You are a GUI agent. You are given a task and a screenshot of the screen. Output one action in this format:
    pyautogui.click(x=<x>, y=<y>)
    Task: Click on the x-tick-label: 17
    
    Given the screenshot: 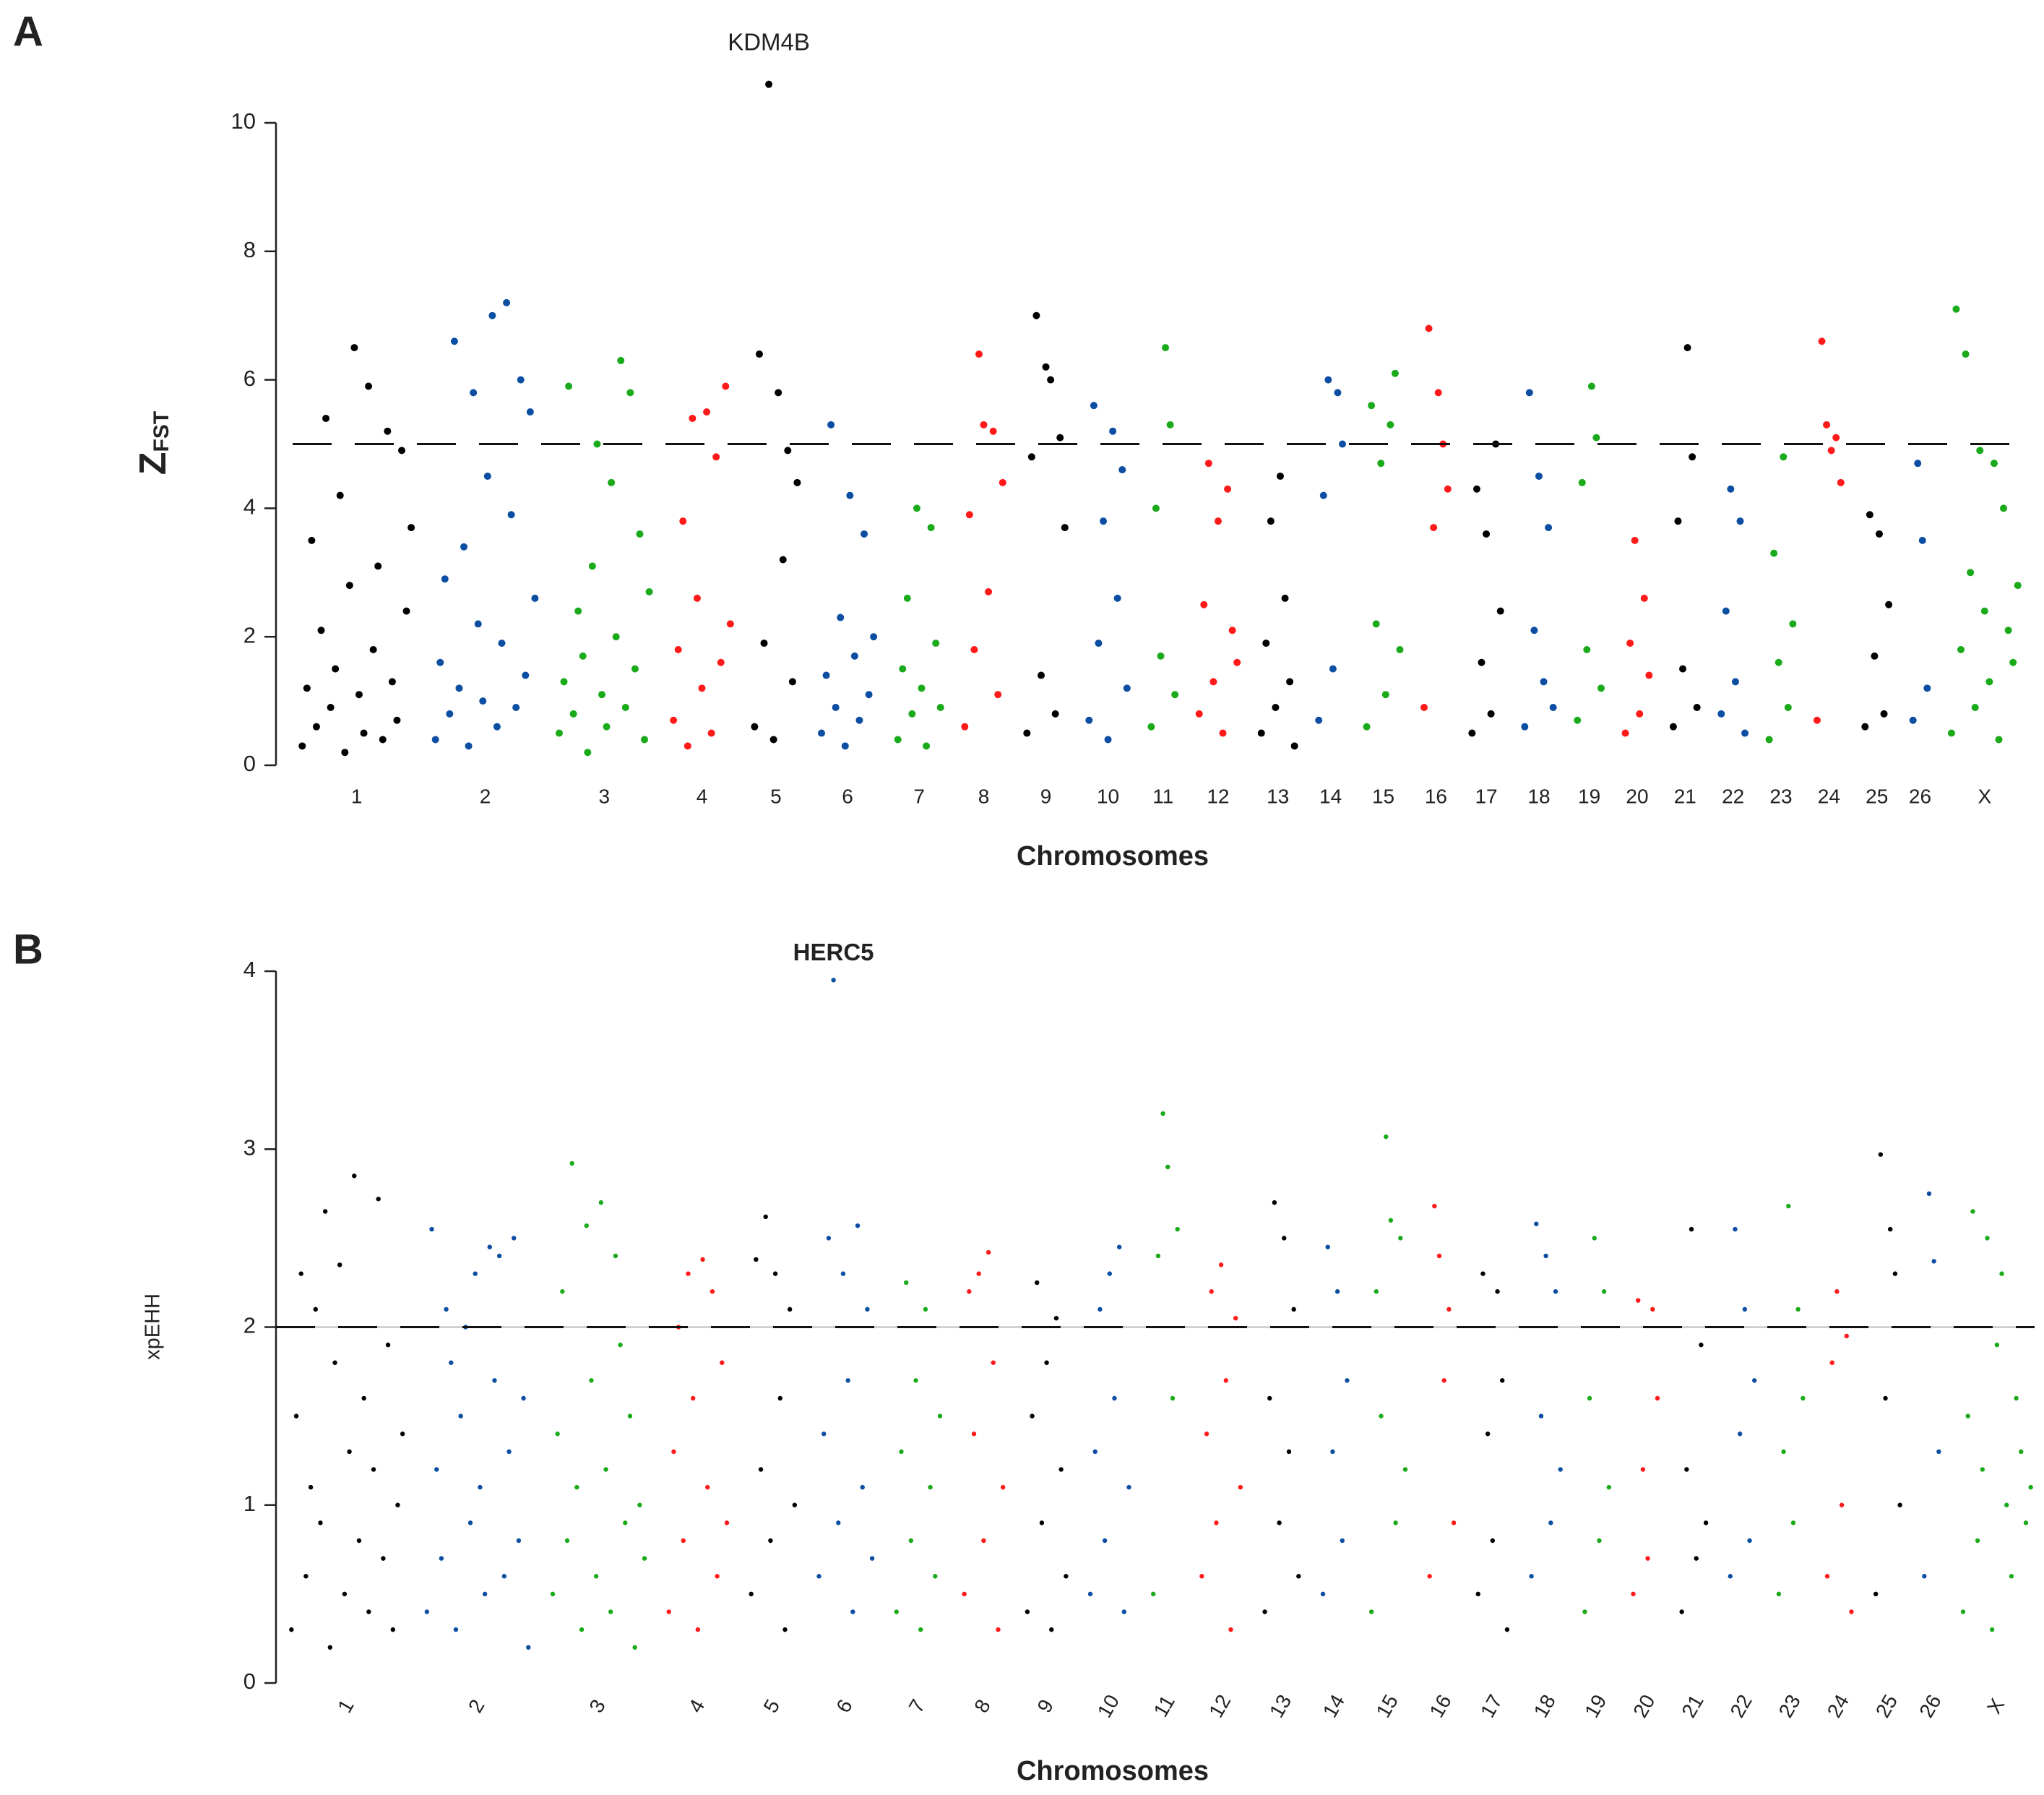 What is the action you would take?
    pyautogui.click(x=1491, y=1706)
    